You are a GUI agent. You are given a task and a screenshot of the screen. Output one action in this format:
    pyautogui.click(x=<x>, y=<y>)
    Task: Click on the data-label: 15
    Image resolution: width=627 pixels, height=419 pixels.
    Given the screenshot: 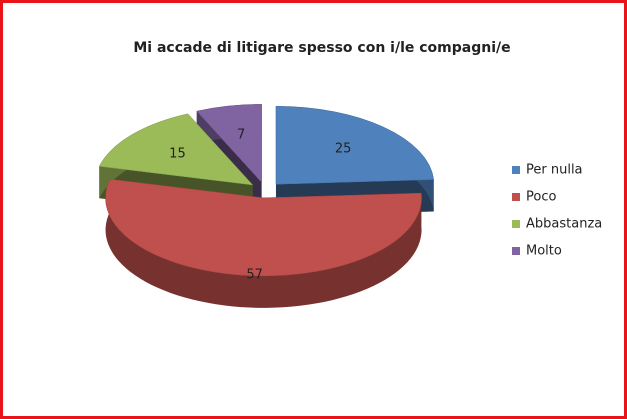 What is the action you would take?
    pyautogui.click(x=177, y=153)
    